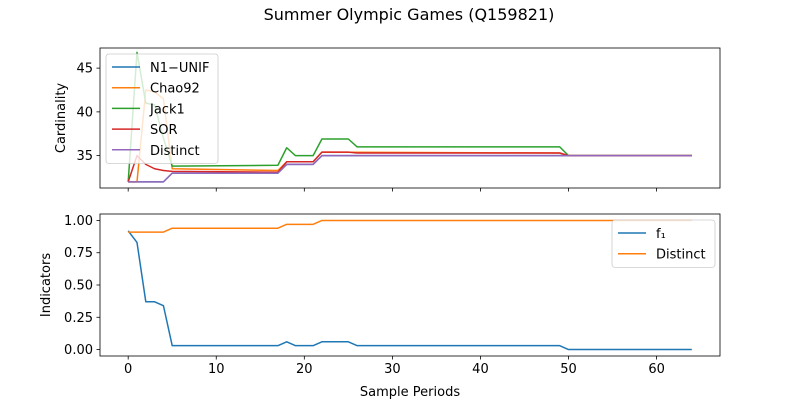 This screenshot has width=800, height=404. Describe the element at coordinates (78, 253) in the screenshot. I see `y-tick-label: 0.75` at that location.